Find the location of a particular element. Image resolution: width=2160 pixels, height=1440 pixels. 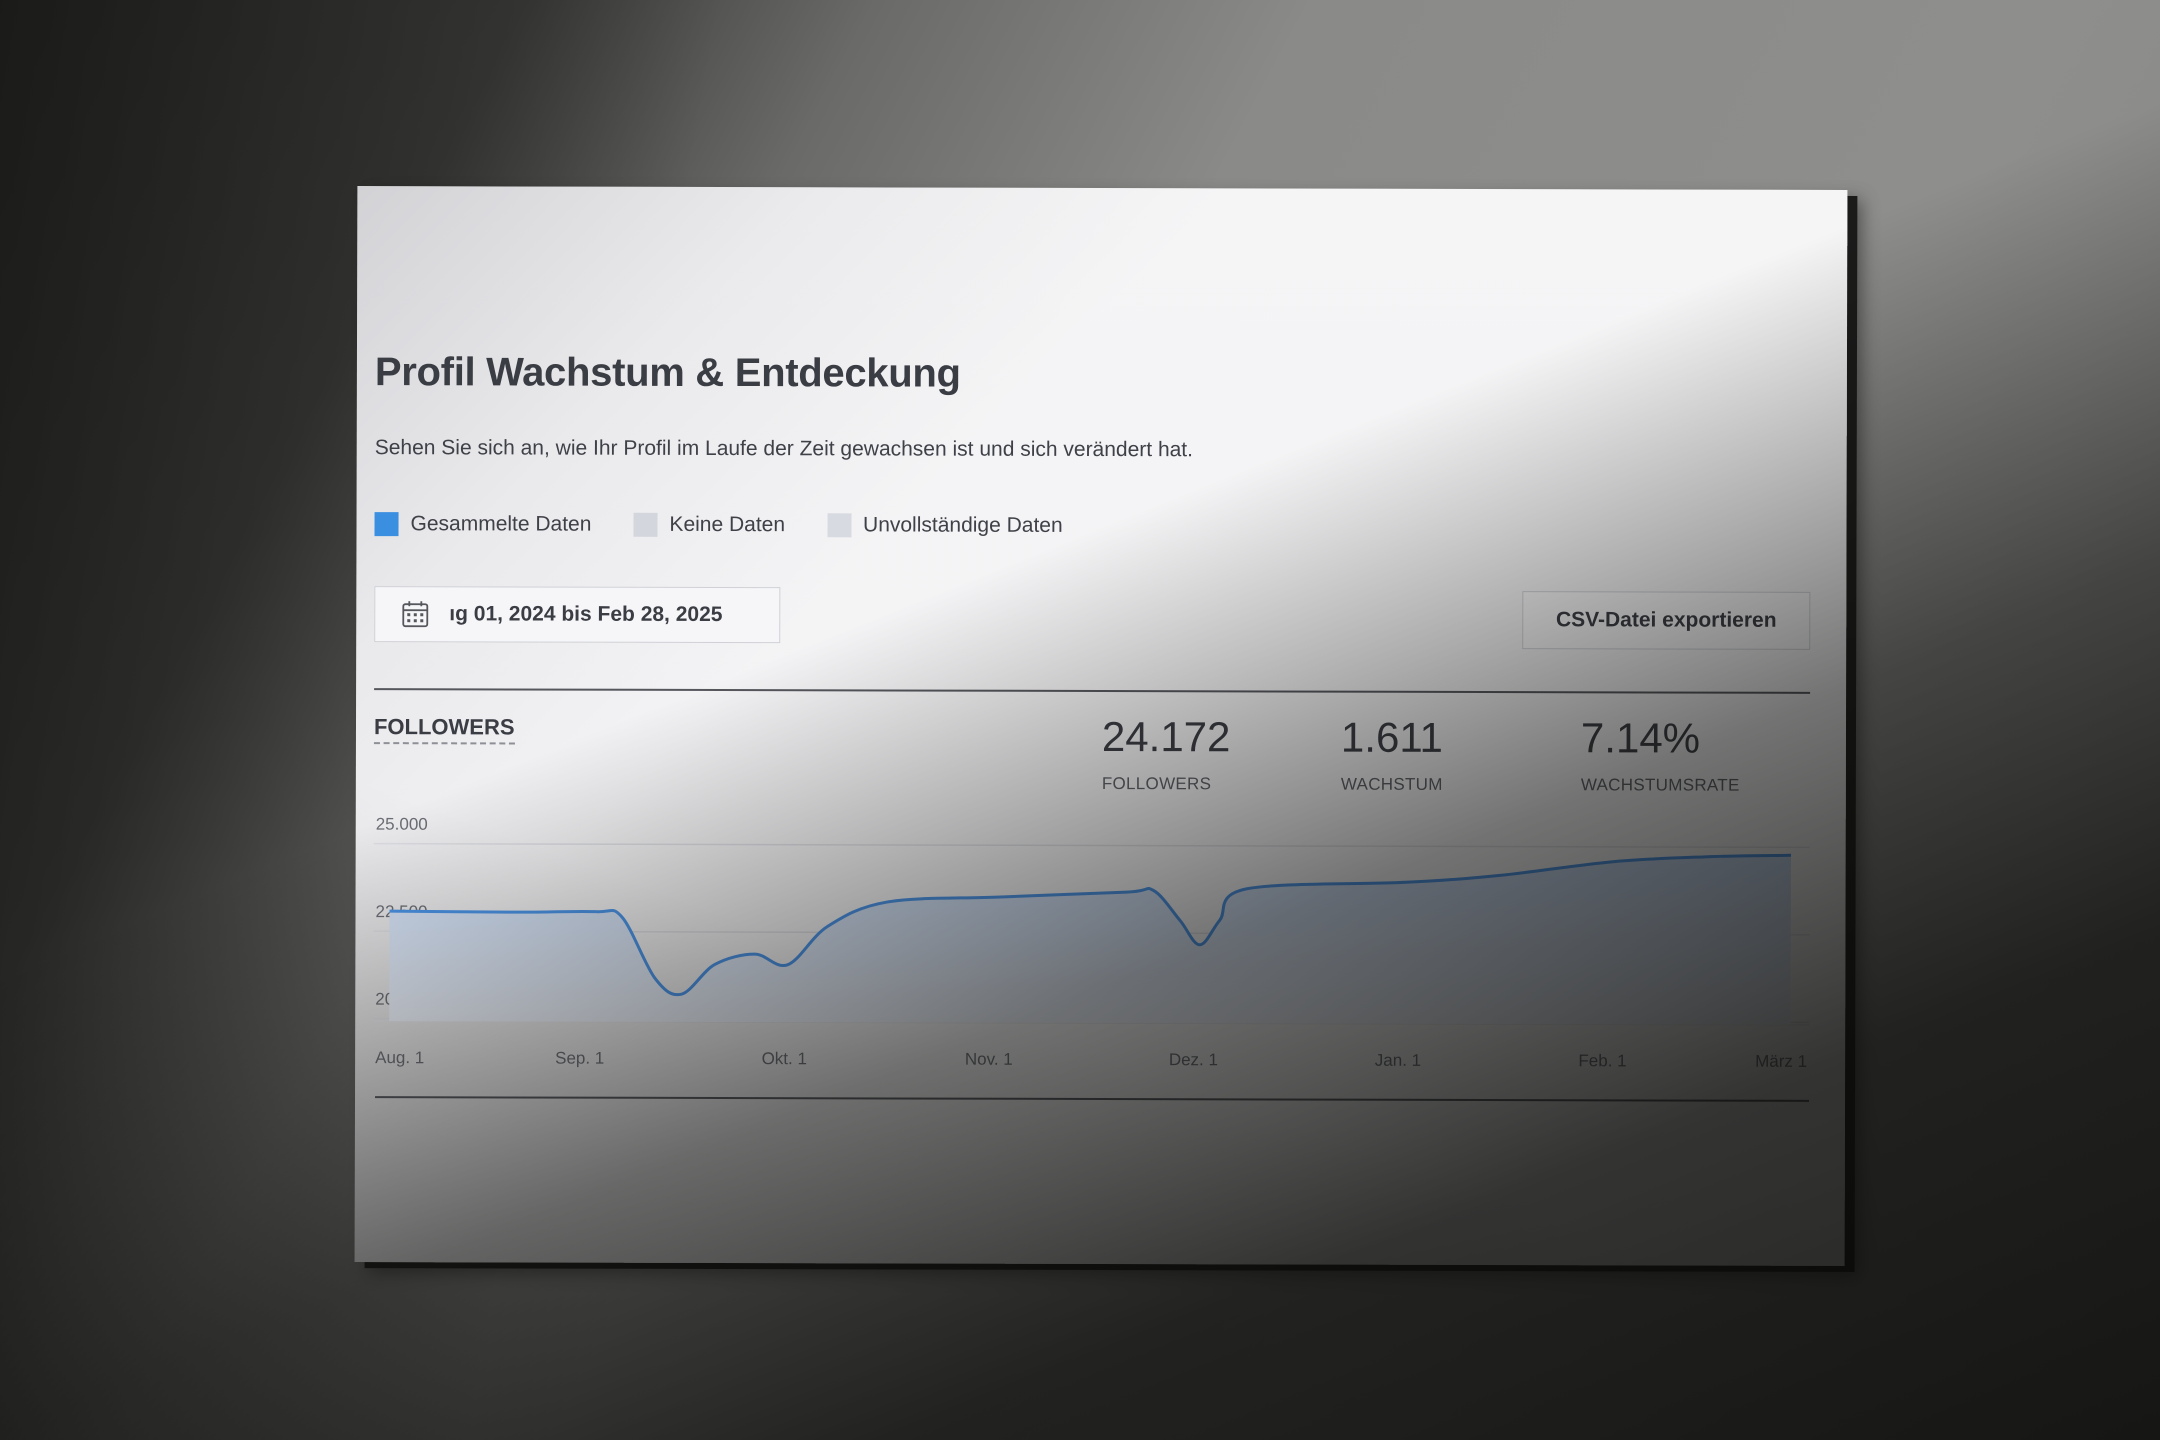

date-range-picker: ıg 01, 2024 bis Feb 28, 2025 is located at coordinates (577, 615).